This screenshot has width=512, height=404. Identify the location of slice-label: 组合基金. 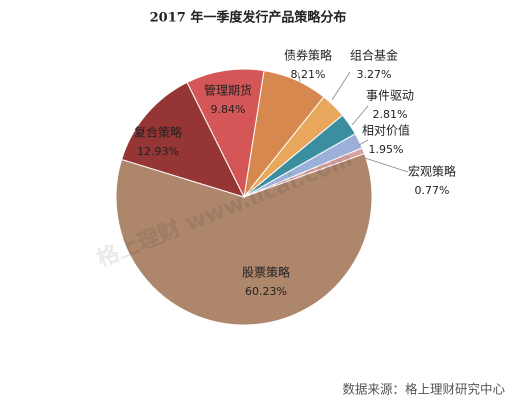
(374, 55).